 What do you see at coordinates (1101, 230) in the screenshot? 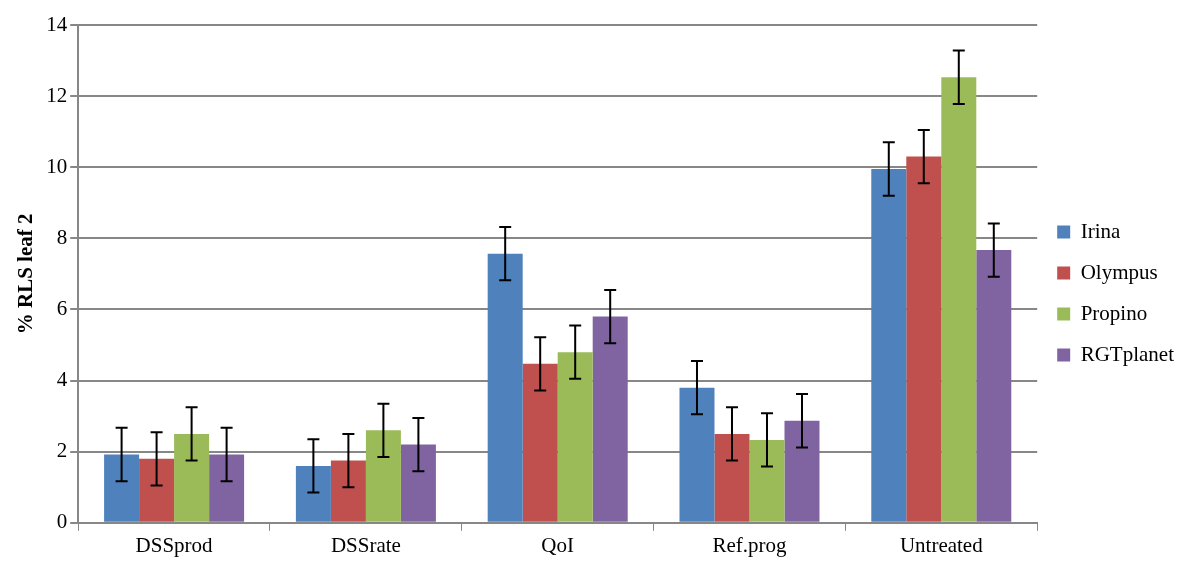
I see `legend-label: Irina` at bounding box center [1101, 230].